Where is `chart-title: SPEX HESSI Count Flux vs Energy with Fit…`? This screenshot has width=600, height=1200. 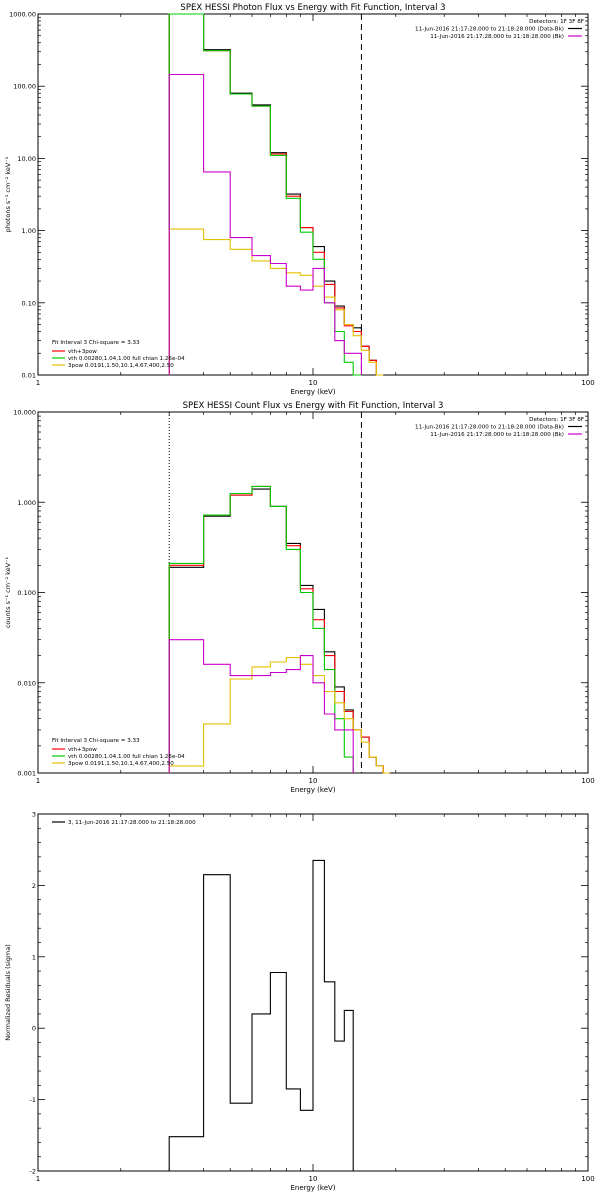 chart-title: SPEX HESSI Count Flux vs Energy with Fit… is located at coordinates (313, 406).